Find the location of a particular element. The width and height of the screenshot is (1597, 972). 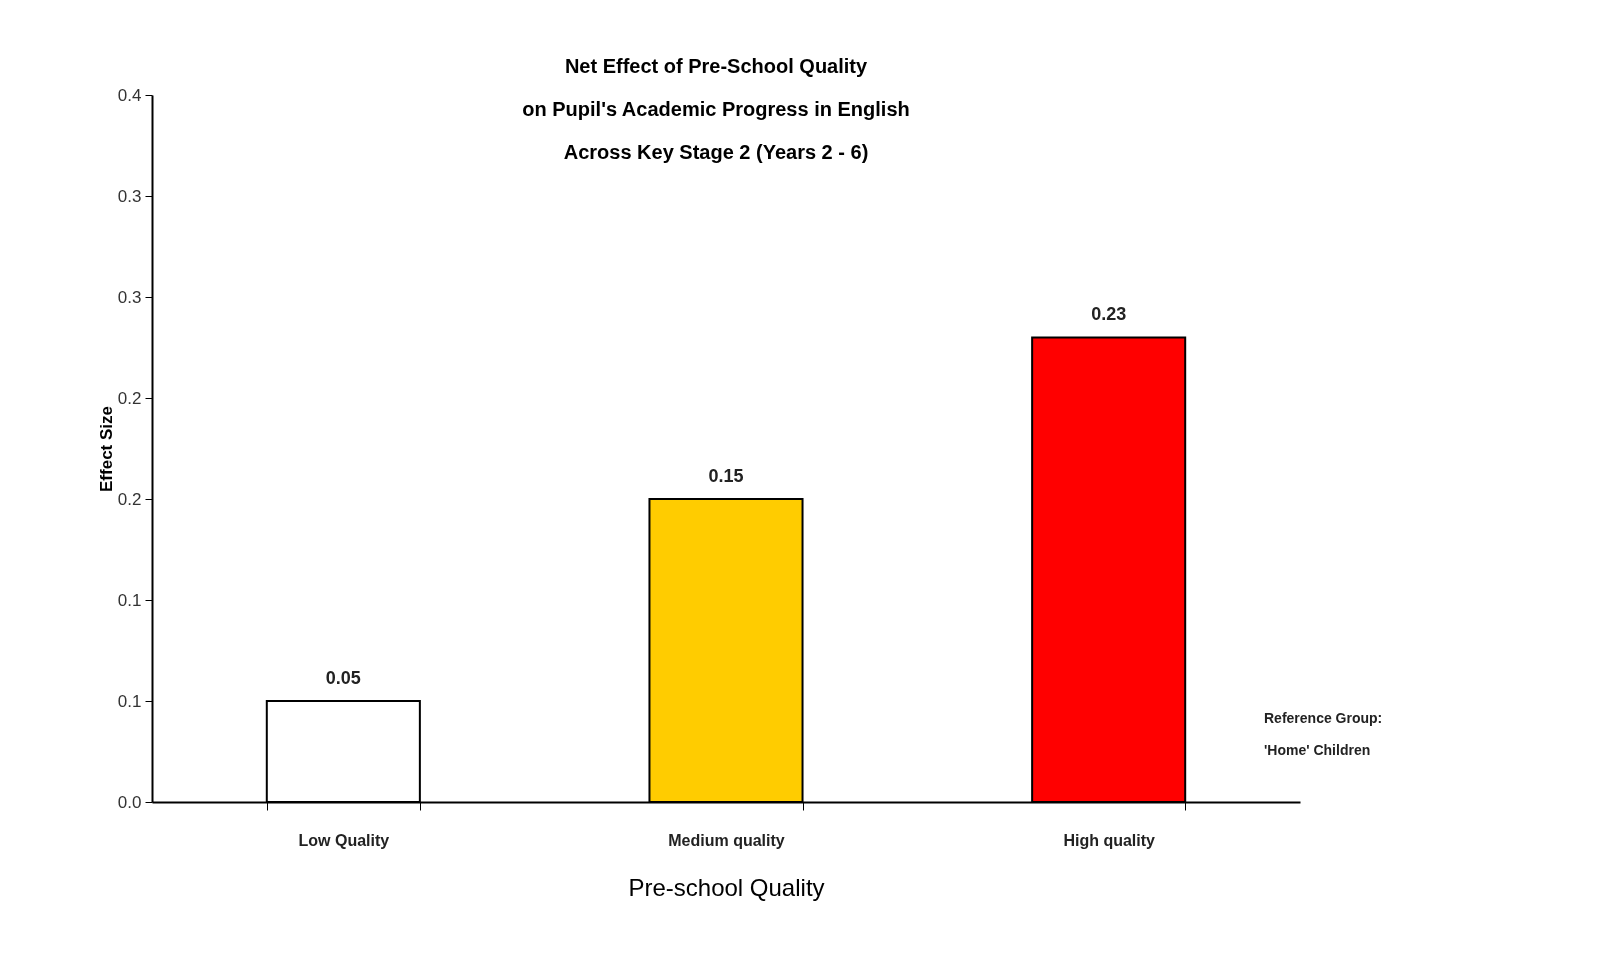

x-axis-title: Pre-school Quality is located at coordinates (726, 887).